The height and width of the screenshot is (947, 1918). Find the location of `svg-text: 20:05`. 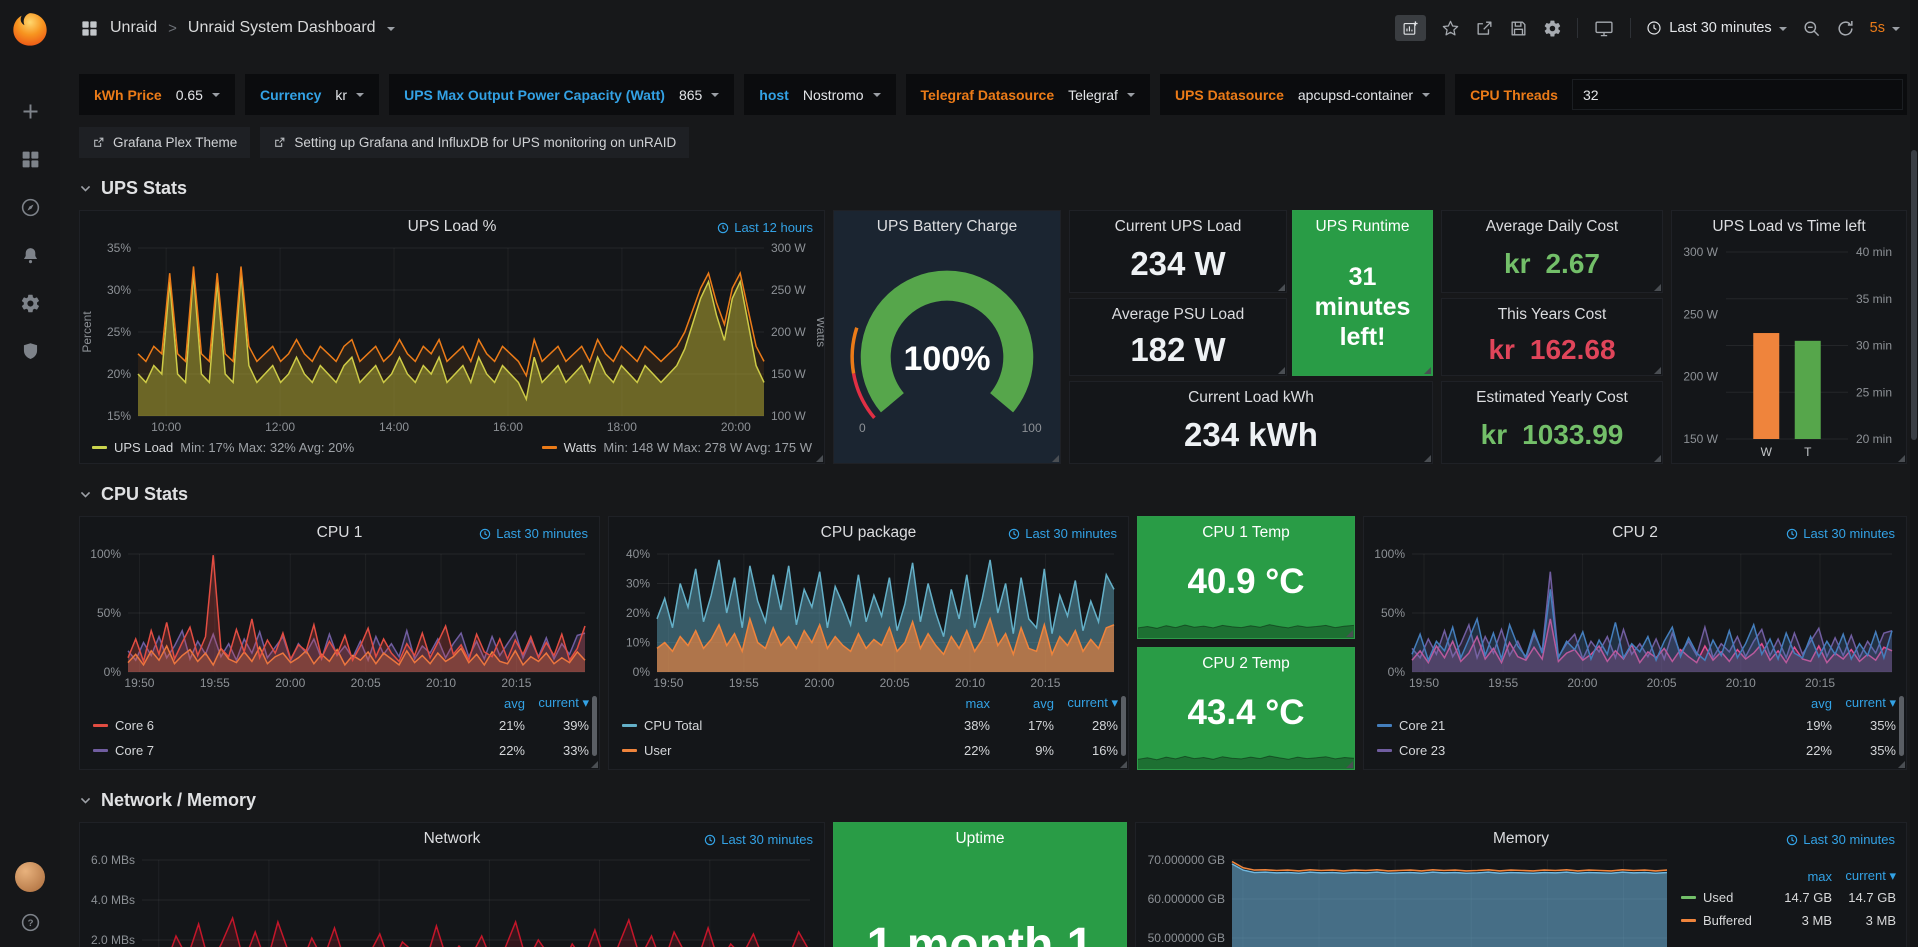

svg-text: 20:05 is located at coordinates (366, 683).